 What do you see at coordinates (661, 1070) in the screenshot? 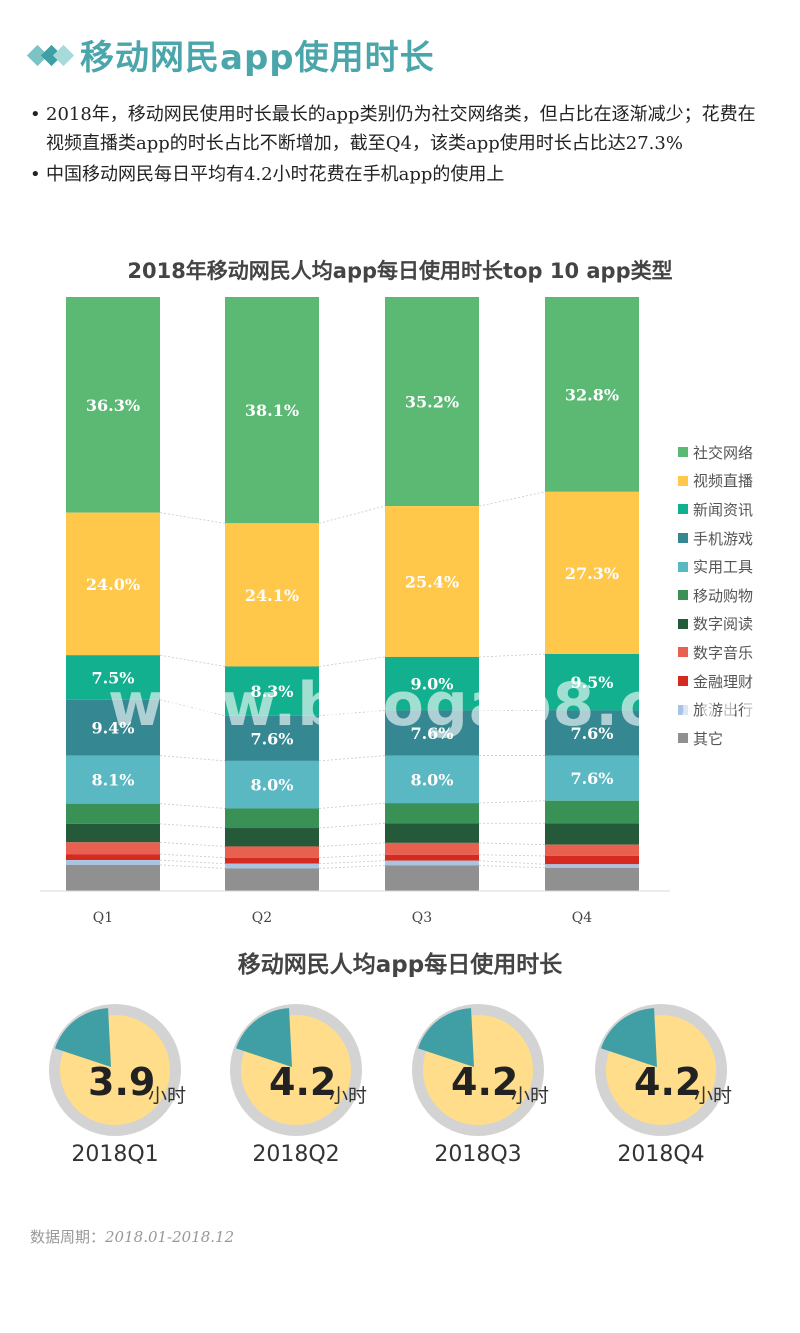
I see `gauge-pie-2018Q4` at bounding box center [661, 1070].